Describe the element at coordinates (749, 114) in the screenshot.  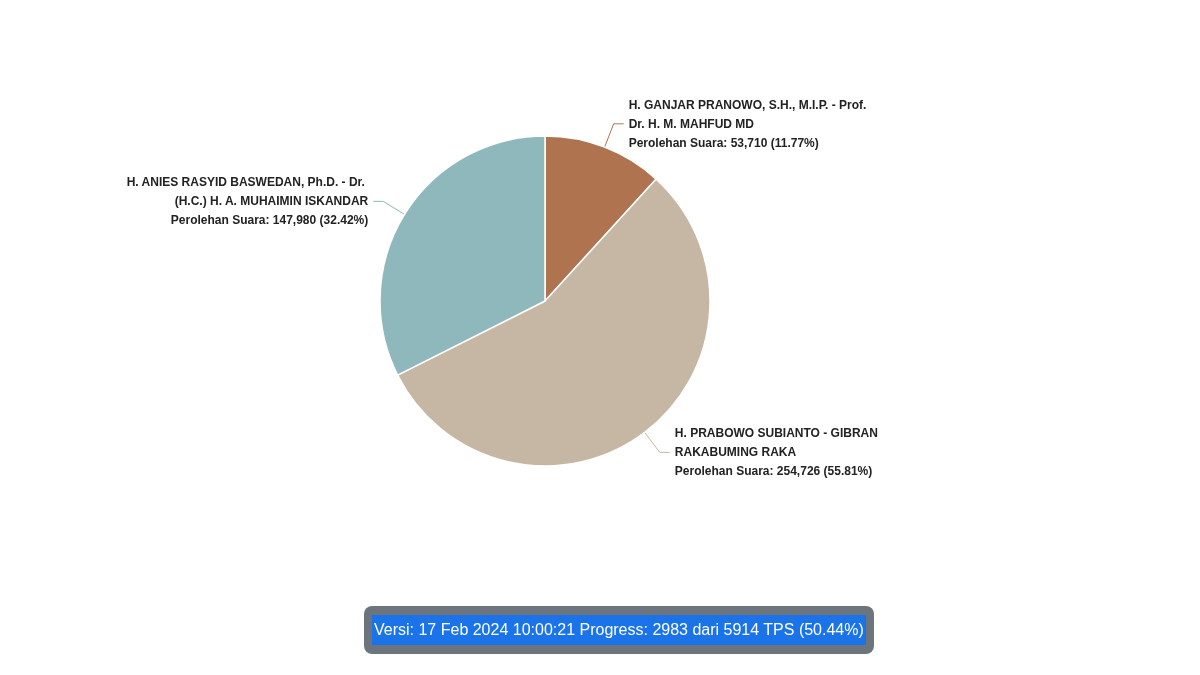
I see `slice-label: H. GANJAR PRANOWO, S.H., M.I.P. - Prof. Dr. H. M. MAHFUD MD` at that location.